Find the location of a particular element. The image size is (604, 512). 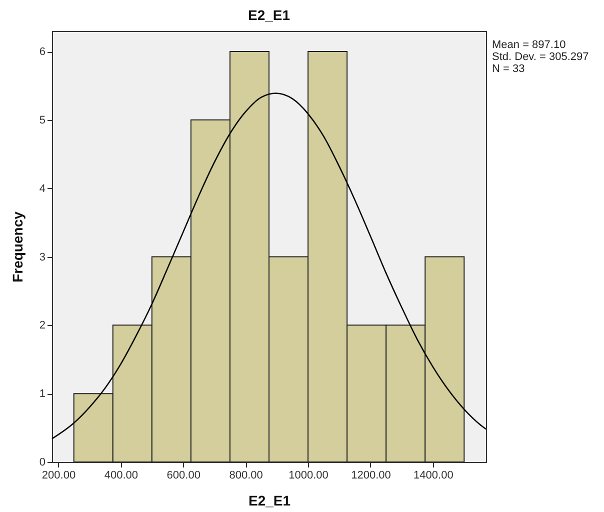

chart-title: E2_E1 is located at coordinates (269, 15).